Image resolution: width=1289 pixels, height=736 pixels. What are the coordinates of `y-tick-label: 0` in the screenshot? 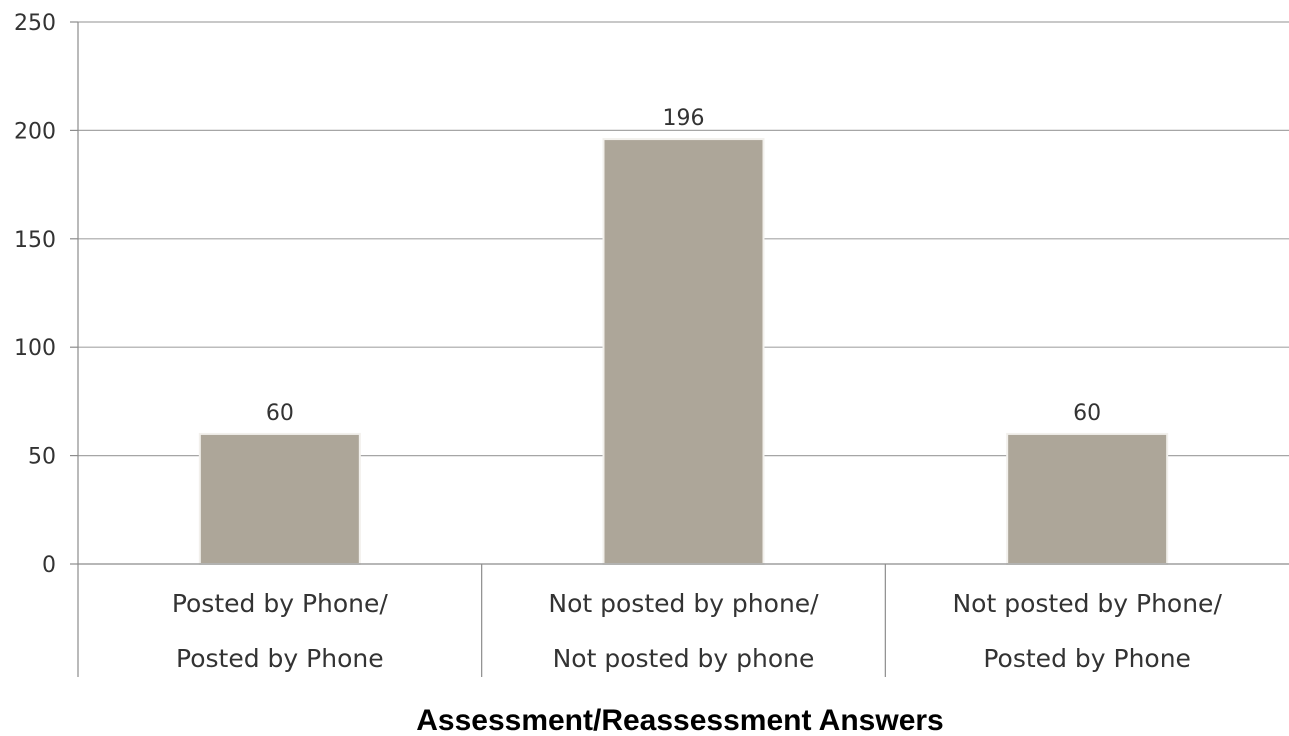 It's located at (49, 565).